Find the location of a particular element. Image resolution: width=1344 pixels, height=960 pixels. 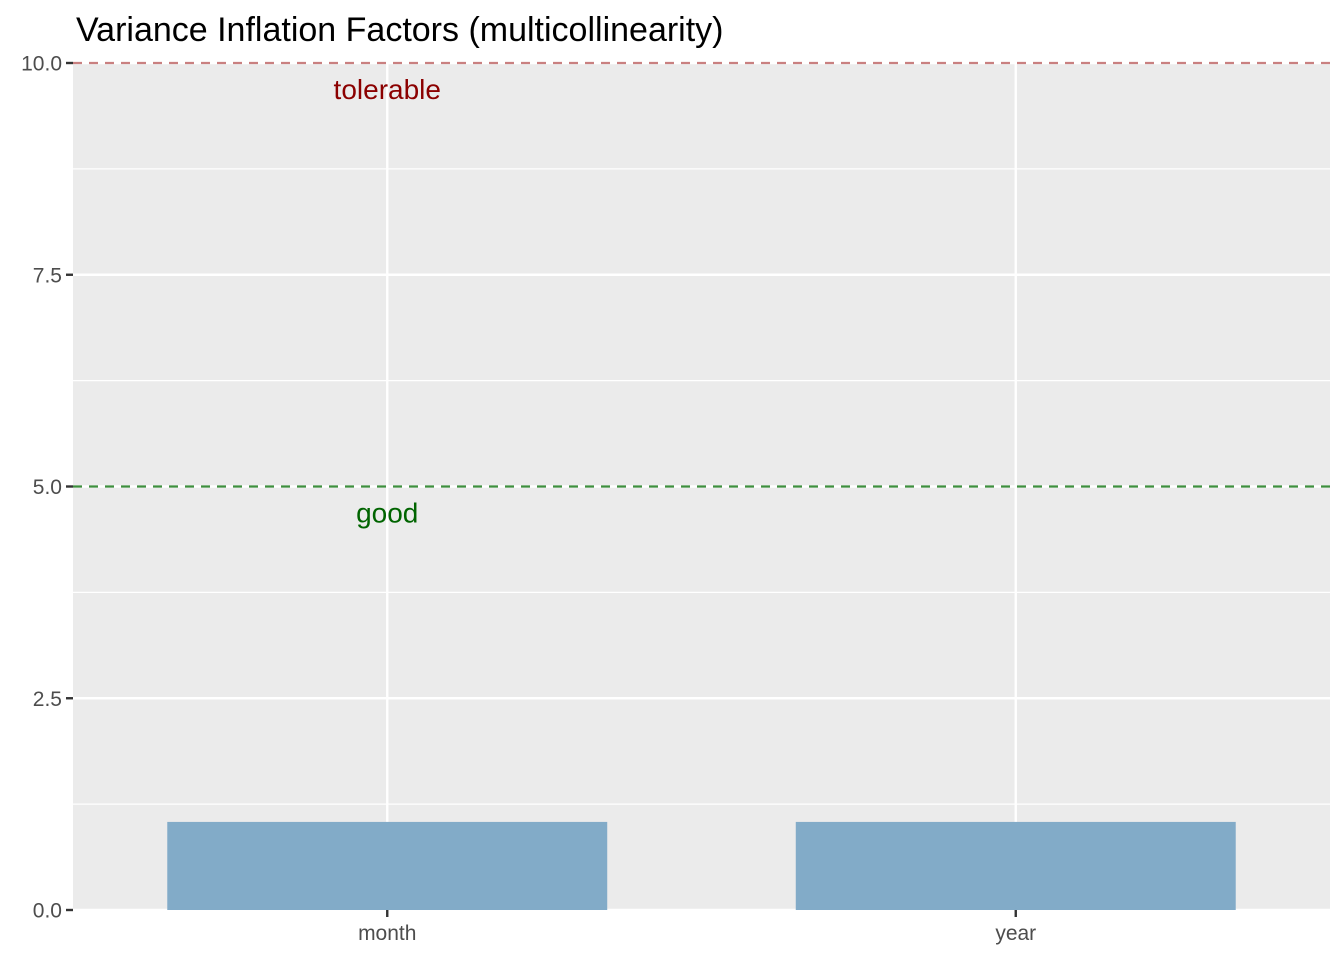

y-tick-label: 10.0 is located at coordinates (41, 64).